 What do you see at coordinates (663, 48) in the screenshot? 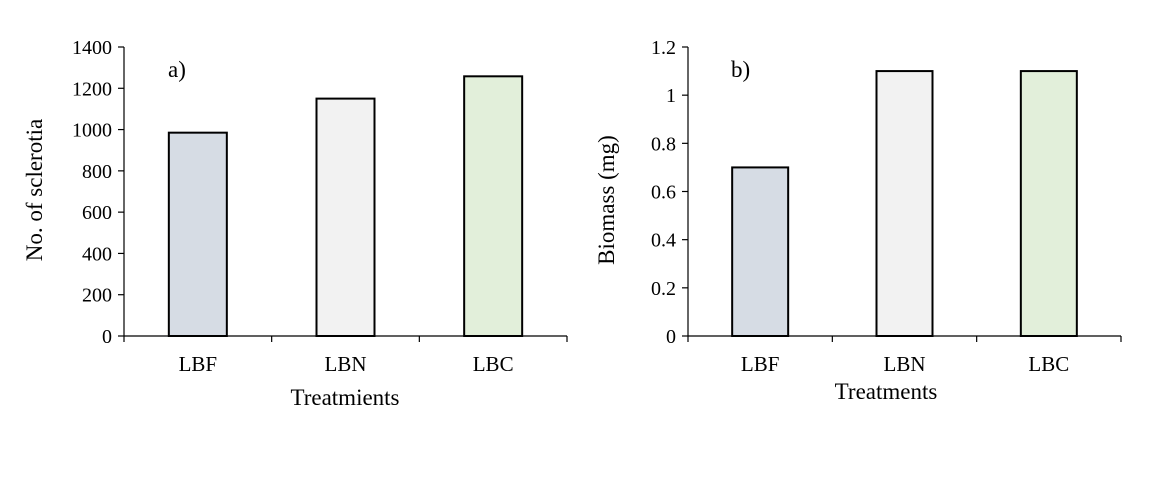
I see `y-tick-label: 1.2` at bounding box center [663, 48].